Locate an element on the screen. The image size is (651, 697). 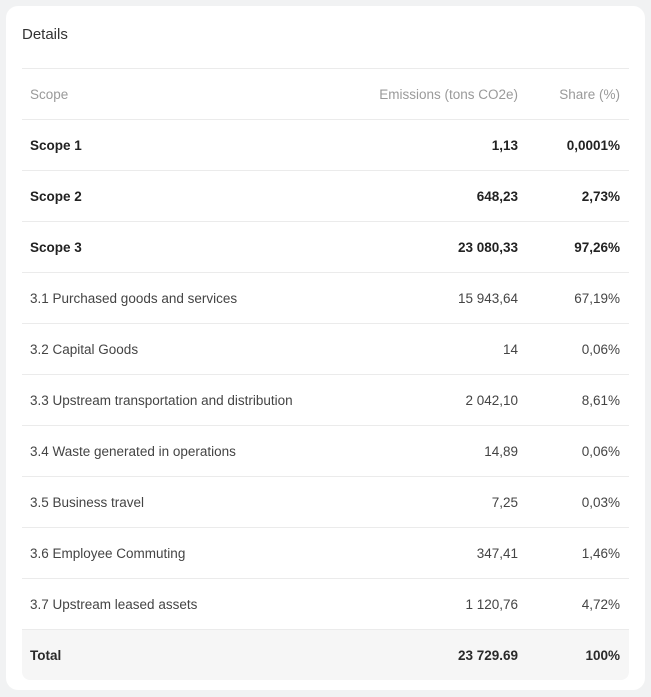
scope-cell: 3.4 Waste generated in operations is located at coordinates (170, 451).